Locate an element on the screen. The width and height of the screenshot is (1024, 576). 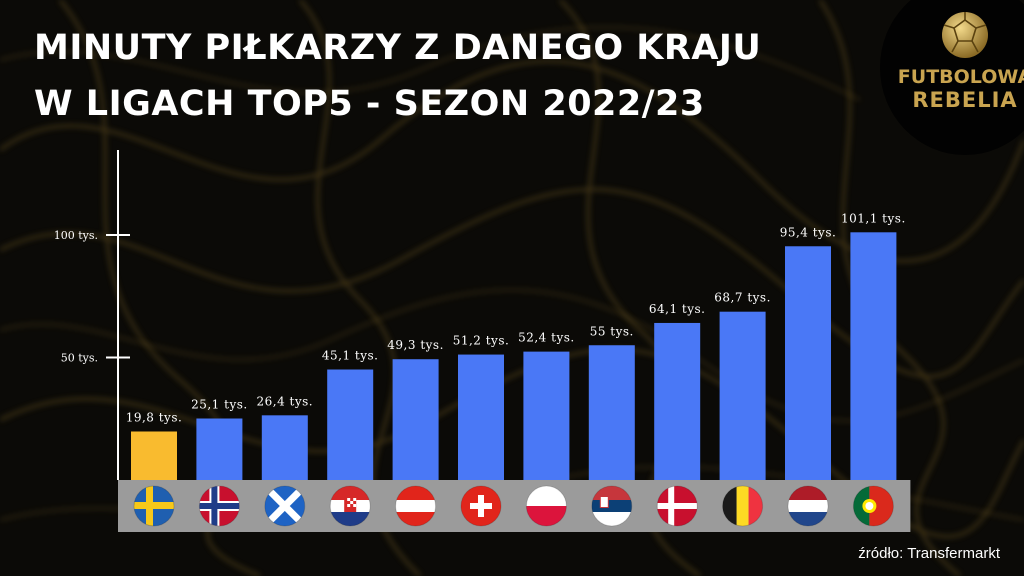
value-label: 26,4 tys. is located at coordinates (284, 401).